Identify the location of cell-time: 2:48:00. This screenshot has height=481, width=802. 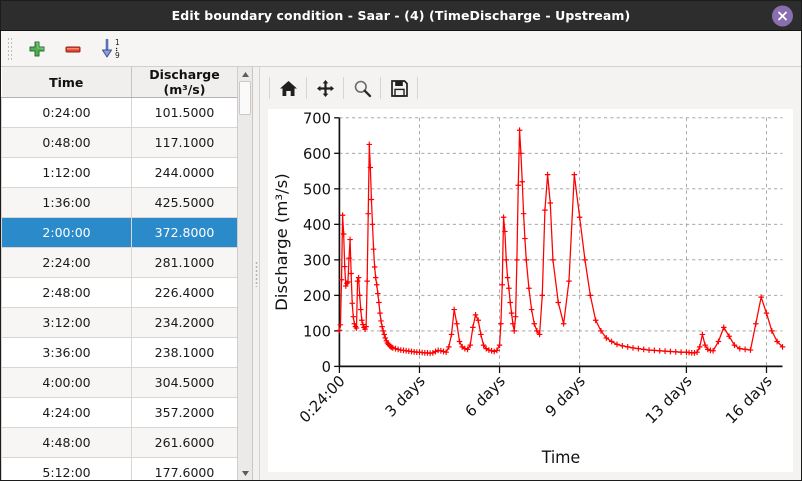
(66, 292).